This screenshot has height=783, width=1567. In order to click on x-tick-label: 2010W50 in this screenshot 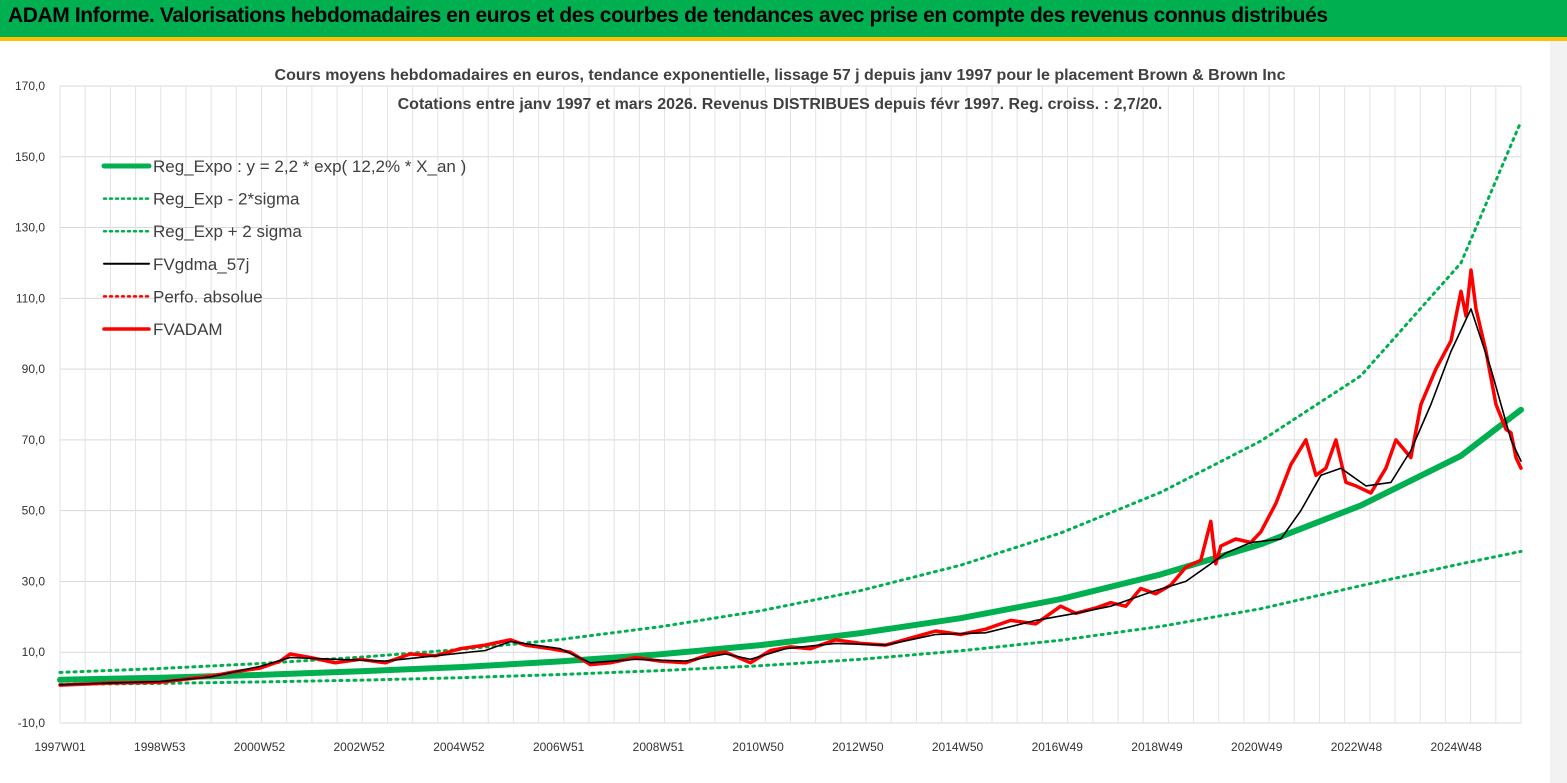, I will do `click(758, 747)`.